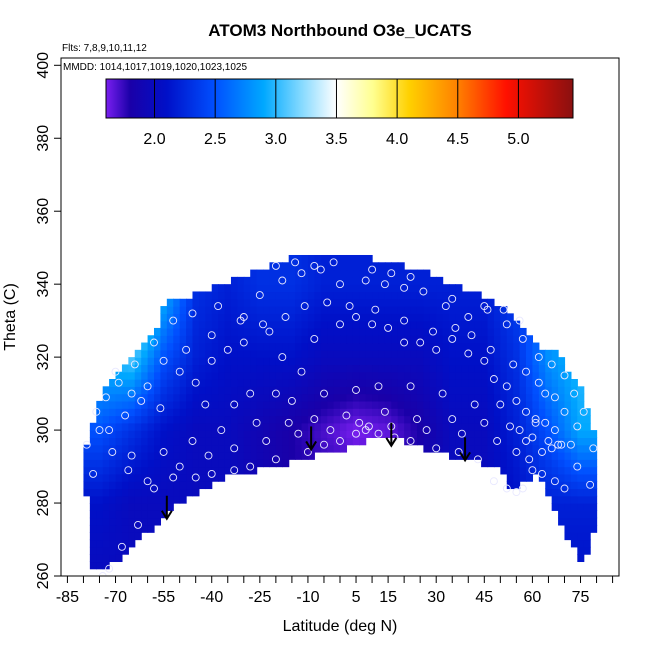  I want to click on down-arrow-icon, so click(166, 508).